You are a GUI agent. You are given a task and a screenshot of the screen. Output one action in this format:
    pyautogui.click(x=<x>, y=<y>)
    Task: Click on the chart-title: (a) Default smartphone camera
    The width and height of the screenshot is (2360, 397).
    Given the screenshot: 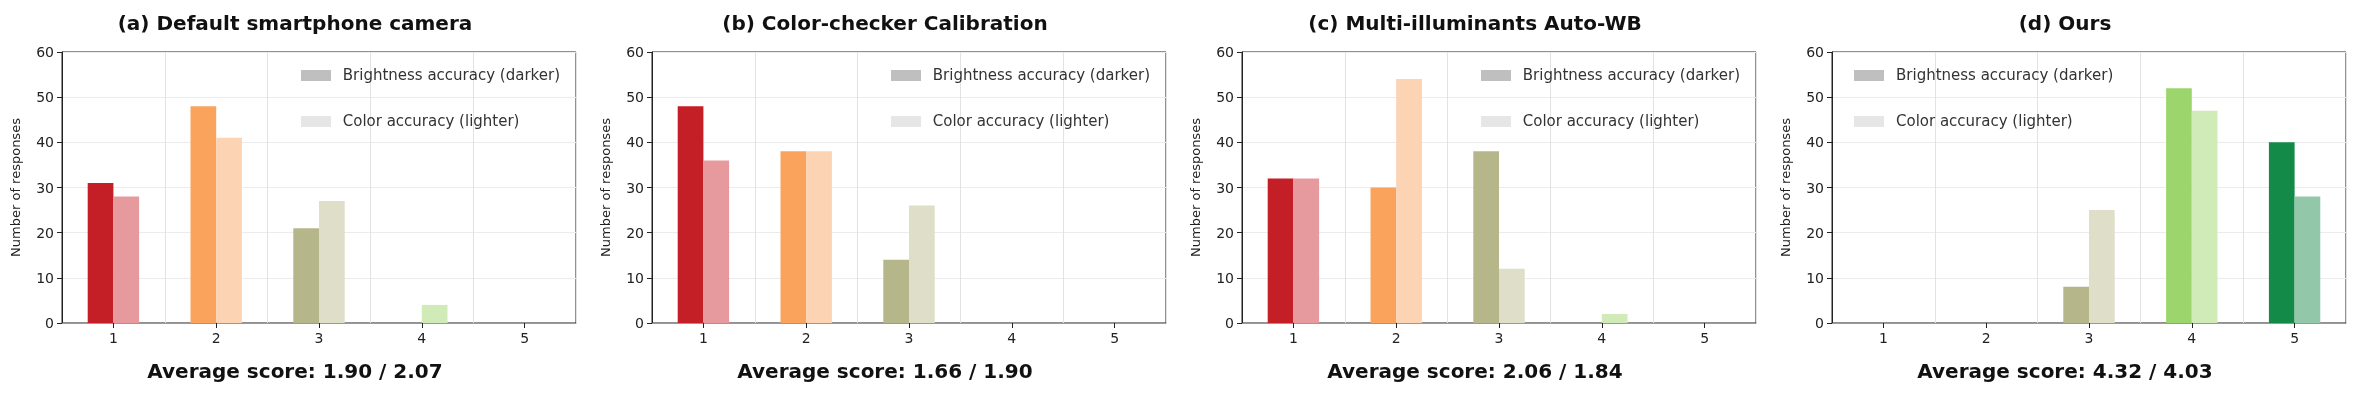 What is the action you would take?
    pyautogui.click(x=295, y=23)
    